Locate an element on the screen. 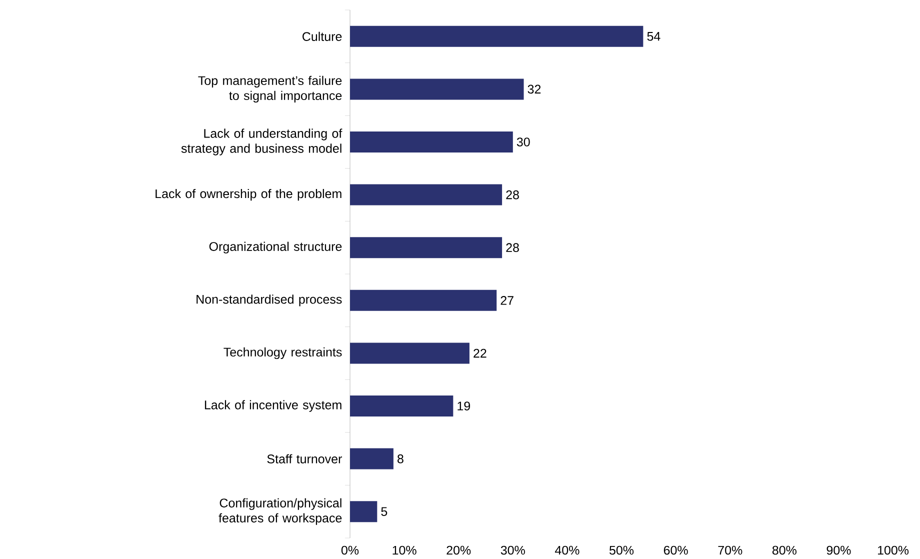 The image size is (920, 559). data-label: 27 is located at coordinates (507, 300).